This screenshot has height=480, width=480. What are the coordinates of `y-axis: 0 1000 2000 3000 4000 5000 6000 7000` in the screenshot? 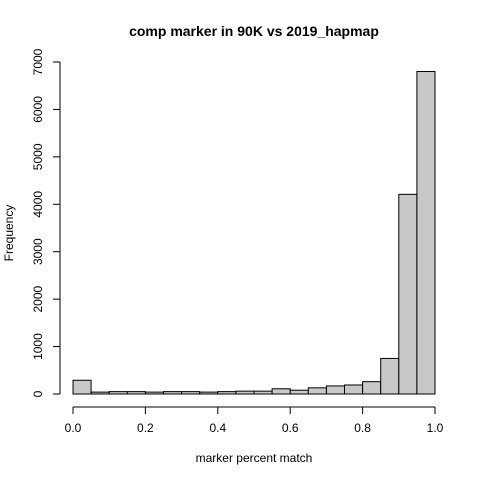 It's located at (46, 222).